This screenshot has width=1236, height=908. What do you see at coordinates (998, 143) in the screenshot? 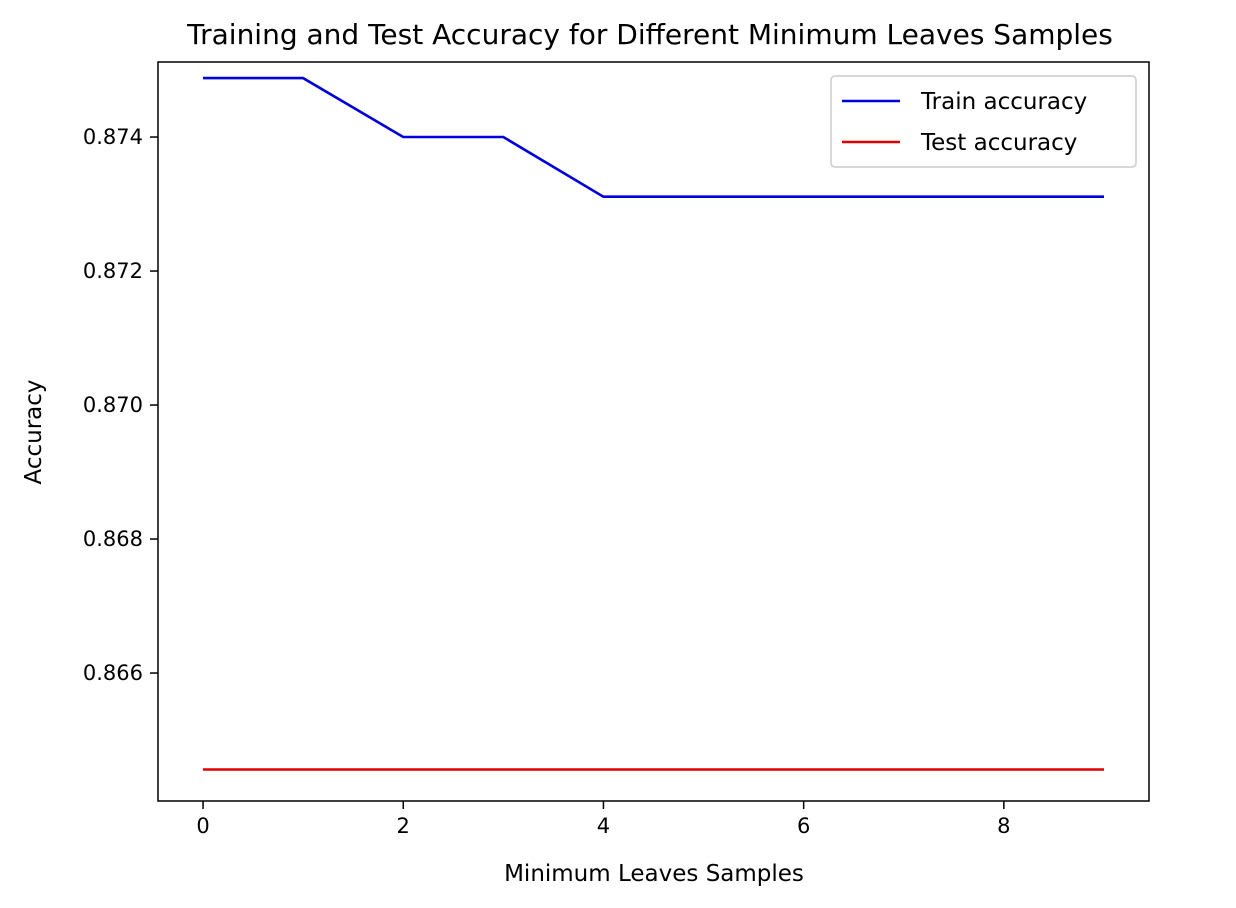
I see `legend-label-test: Test accuracy` at bounding box center [998, 143].